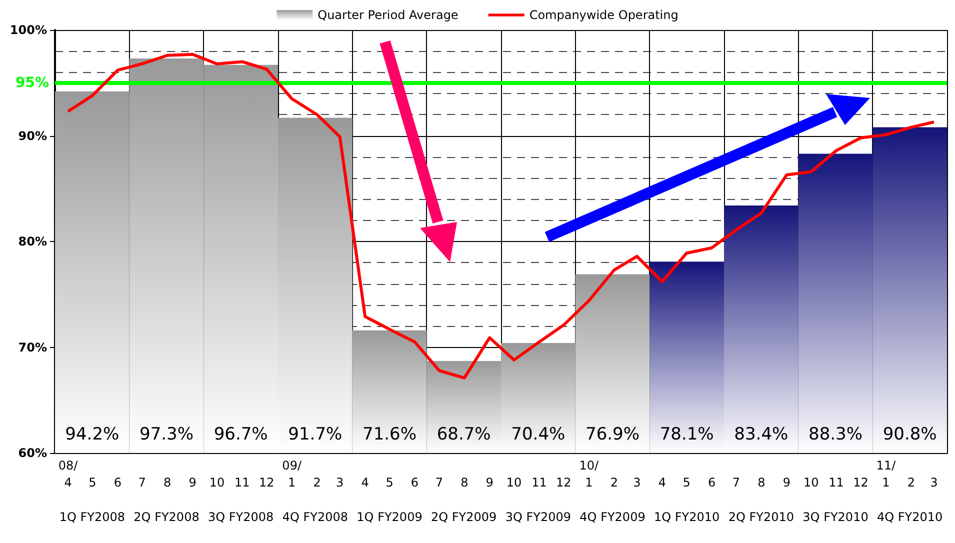 The height and width of the screenshot is (543, 955). Describe the element at coordinates (28, 30) in the screenshot. I see `y-tick-label: 100%` at that location.